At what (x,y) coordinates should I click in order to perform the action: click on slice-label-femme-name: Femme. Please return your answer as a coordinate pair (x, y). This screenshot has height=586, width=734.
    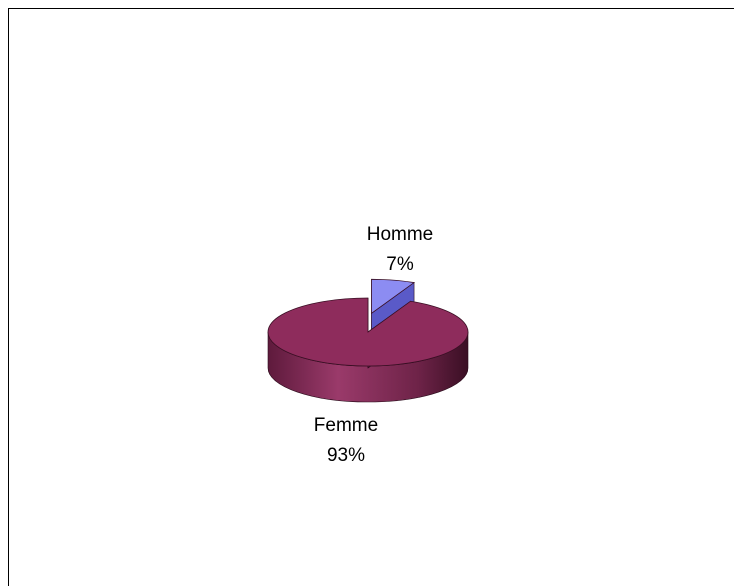
    Looking at the image, I should click on (346, 425).